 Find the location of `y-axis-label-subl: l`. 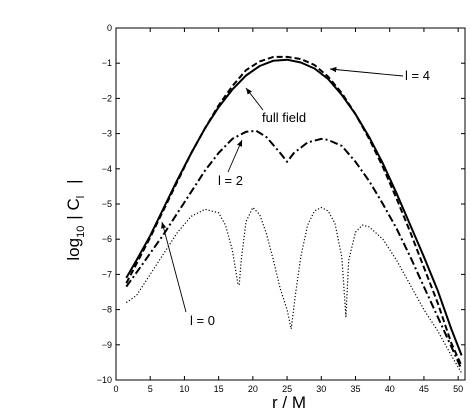

y-axis-label-subl: l is located at coordinates (81, 197).